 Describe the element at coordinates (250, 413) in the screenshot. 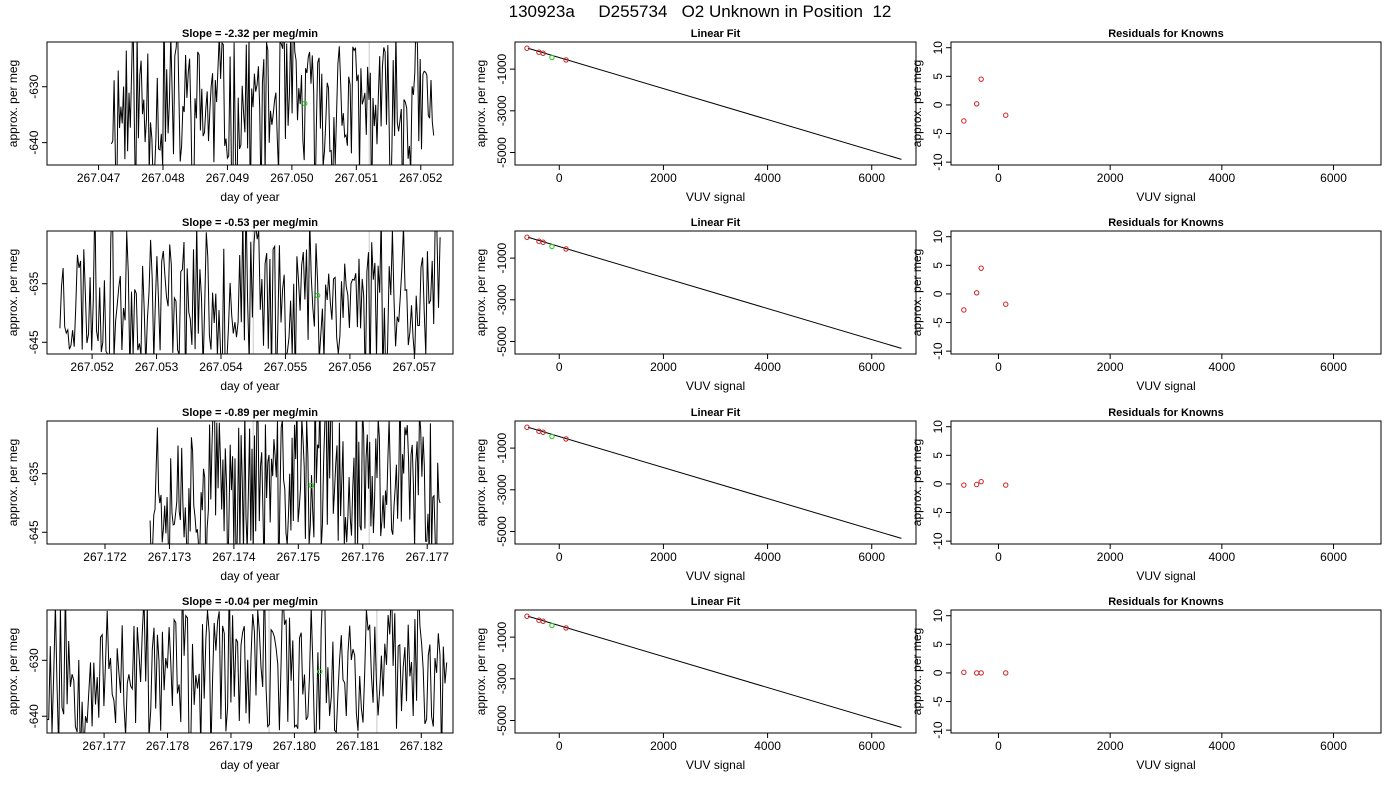

I see `chart-title: Slope = -0.89 per meg/min` at that location.